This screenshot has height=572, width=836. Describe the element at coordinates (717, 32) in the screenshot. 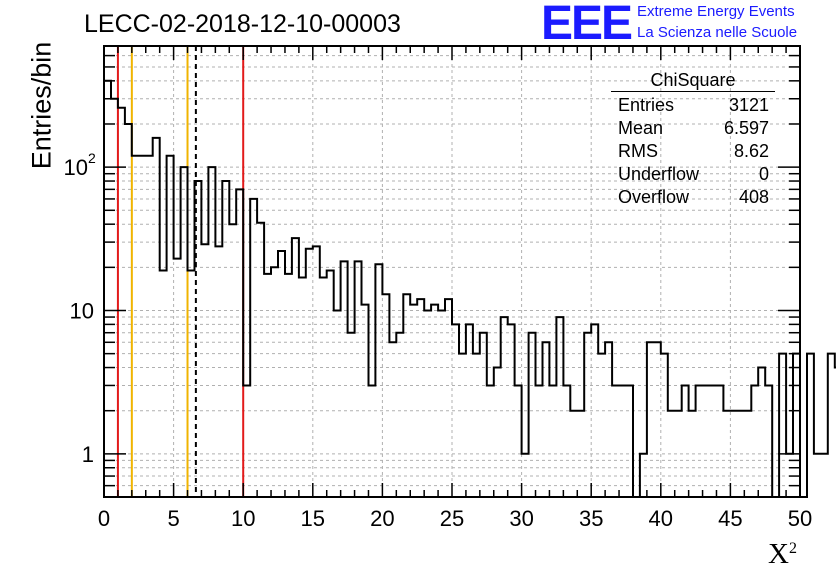

I see `logo-line-2: La Scienza nelle Scuole` at that location.